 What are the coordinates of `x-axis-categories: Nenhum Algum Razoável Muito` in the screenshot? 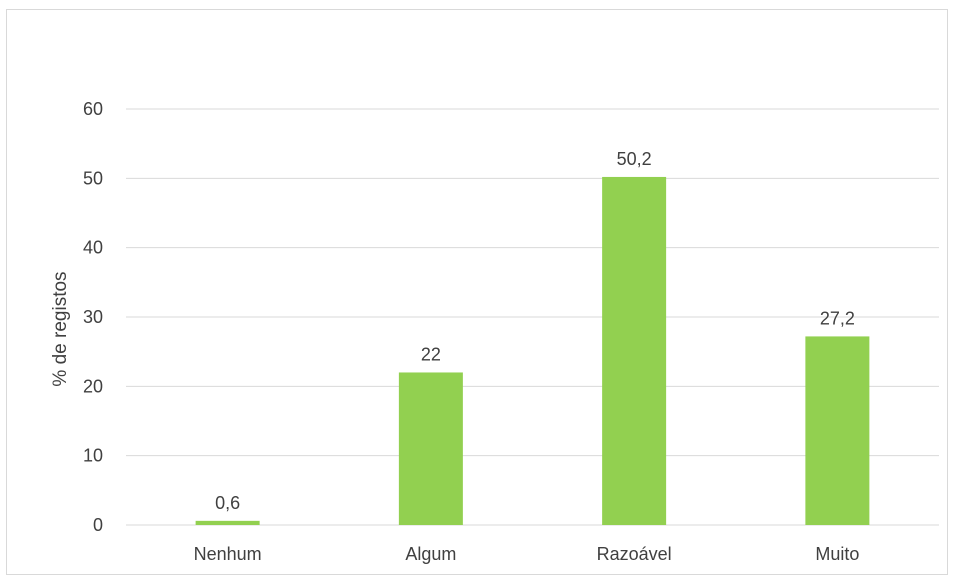 It's located at (527, 554).